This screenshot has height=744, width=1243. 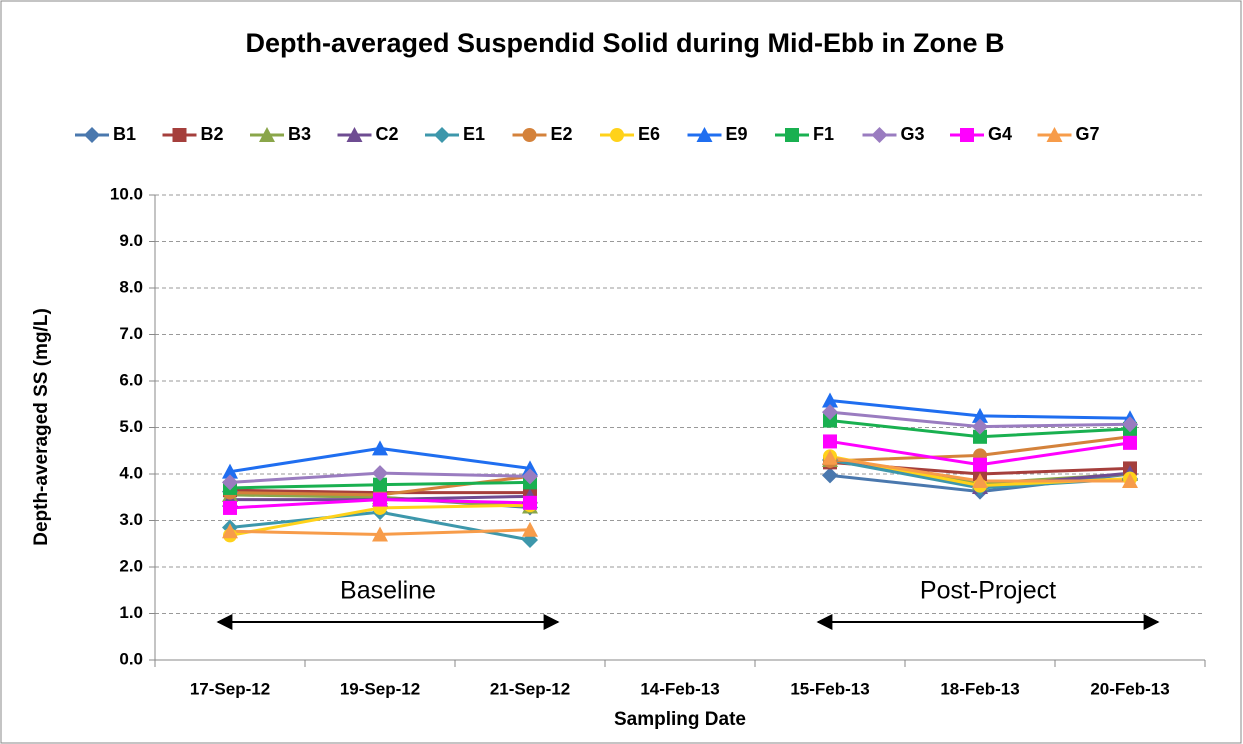 I want to click on x-tick-label: 19-Sep-12, so click(x=380, y=688).